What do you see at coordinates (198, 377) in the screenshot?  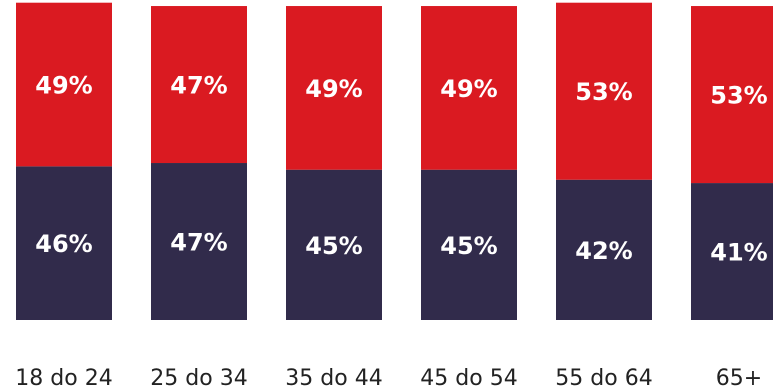 I see `category-label-2: 25 do 34` at bounding box center [198, 377].